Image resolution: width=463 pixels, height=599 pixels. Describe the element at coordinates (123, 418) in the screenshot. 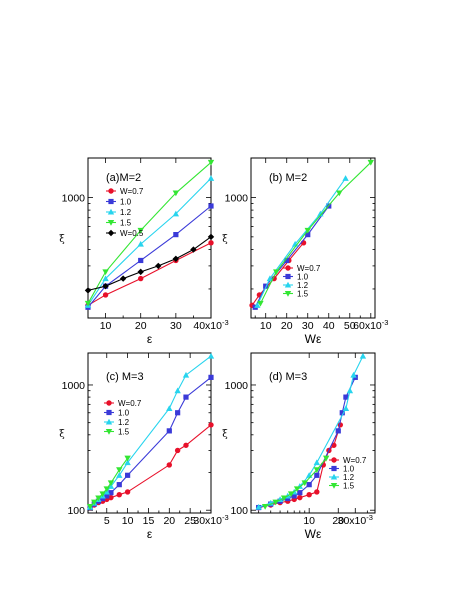

I see `legend: W=0.71.01.21.5` at that location.